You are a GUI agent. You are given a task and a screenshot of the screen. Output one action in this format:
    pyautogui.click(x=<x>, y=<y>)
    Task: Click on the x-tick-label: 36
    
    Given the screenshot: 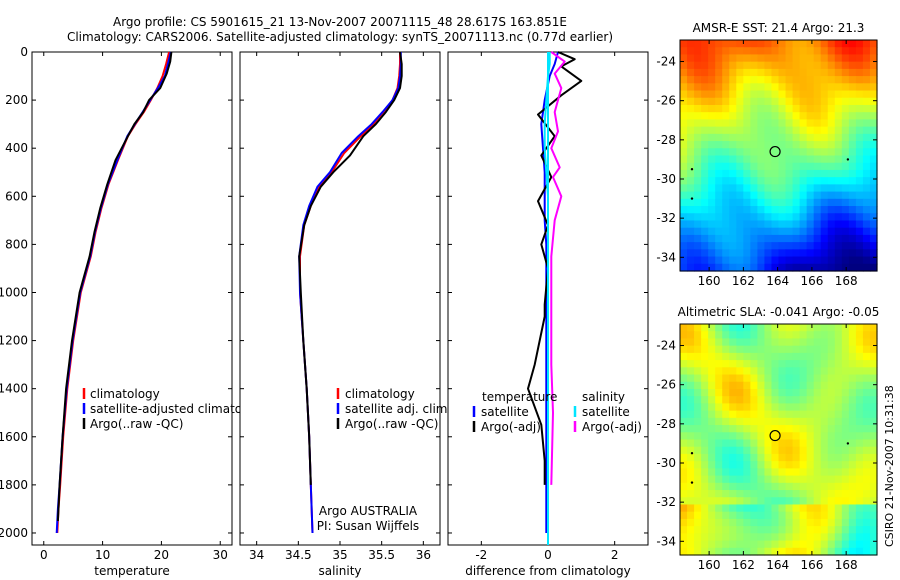 What is the action you would take?
    pyautogui.click(x=423, y=555)
    